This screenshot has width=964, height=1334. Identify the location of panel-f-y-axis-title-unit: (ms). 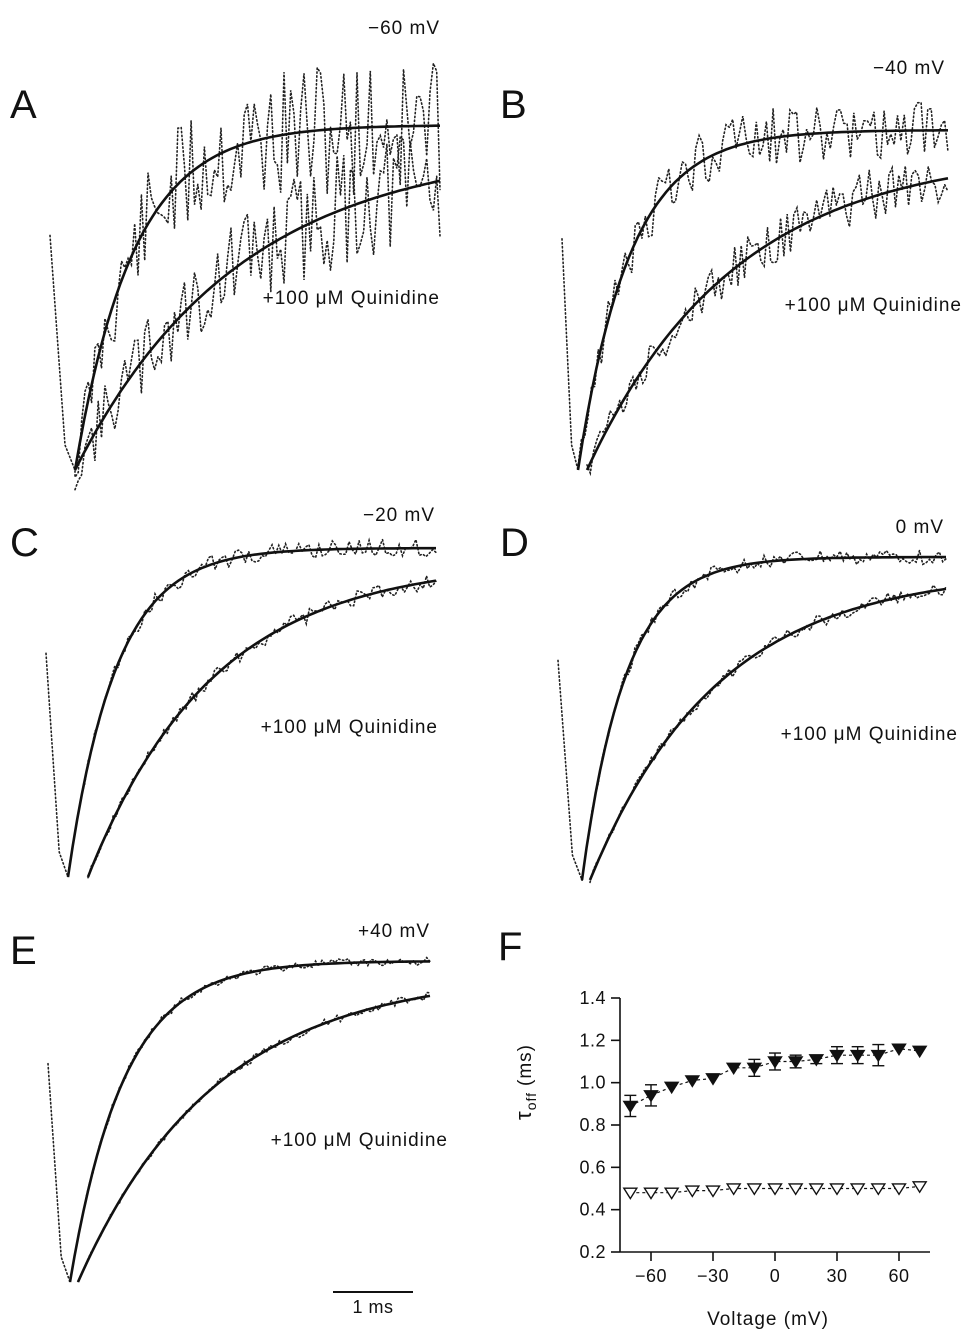
(525, 1065).